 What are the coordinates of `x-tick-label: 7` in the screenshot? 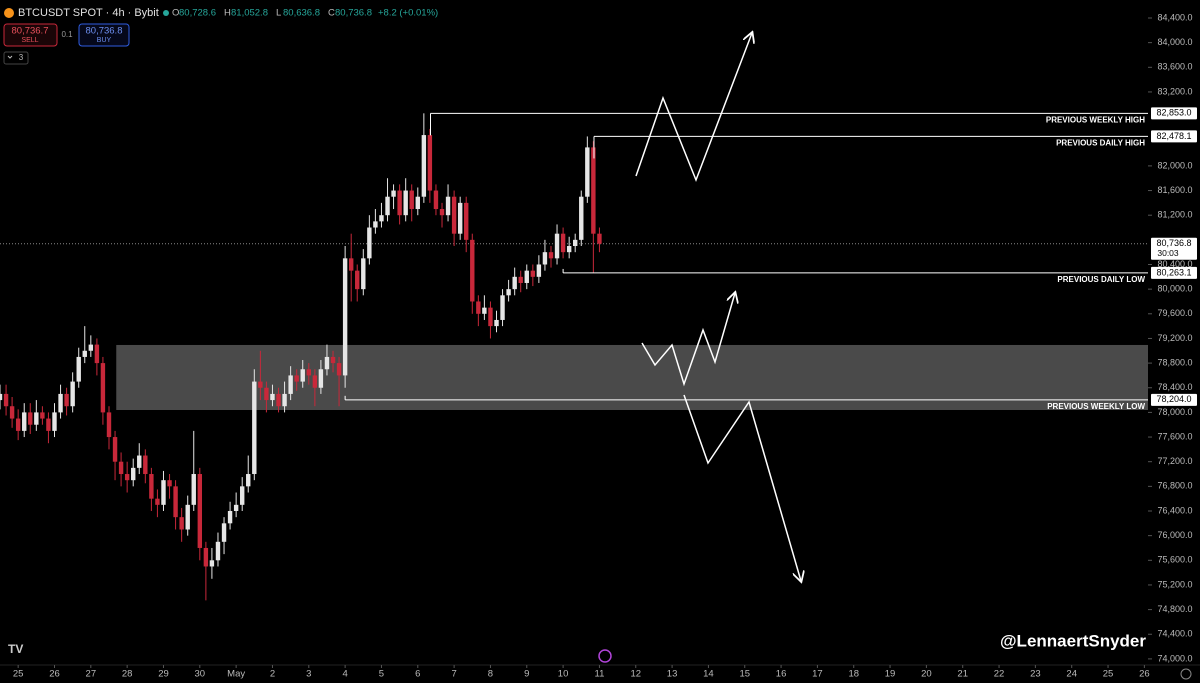 It's located at (453, 674).